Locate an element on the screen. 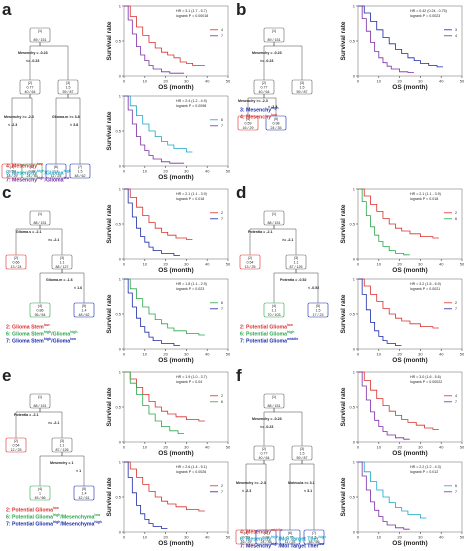  node-value: 0.59 is located at coordinates (246, 538).